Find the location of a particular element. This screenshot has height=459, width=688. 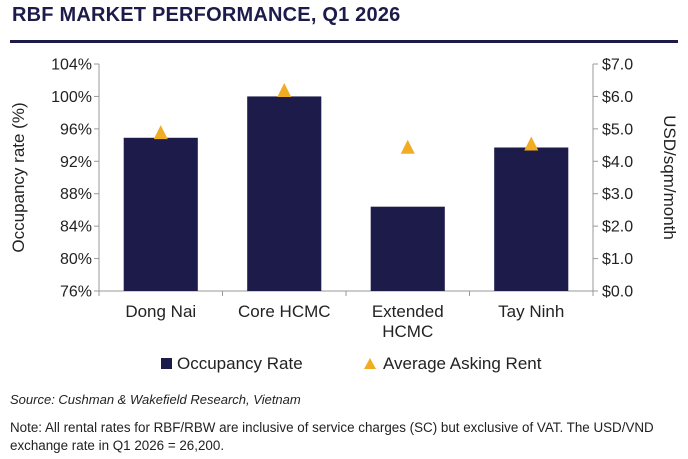

left-tick-label: 80% is located at coordinates (76, 259).